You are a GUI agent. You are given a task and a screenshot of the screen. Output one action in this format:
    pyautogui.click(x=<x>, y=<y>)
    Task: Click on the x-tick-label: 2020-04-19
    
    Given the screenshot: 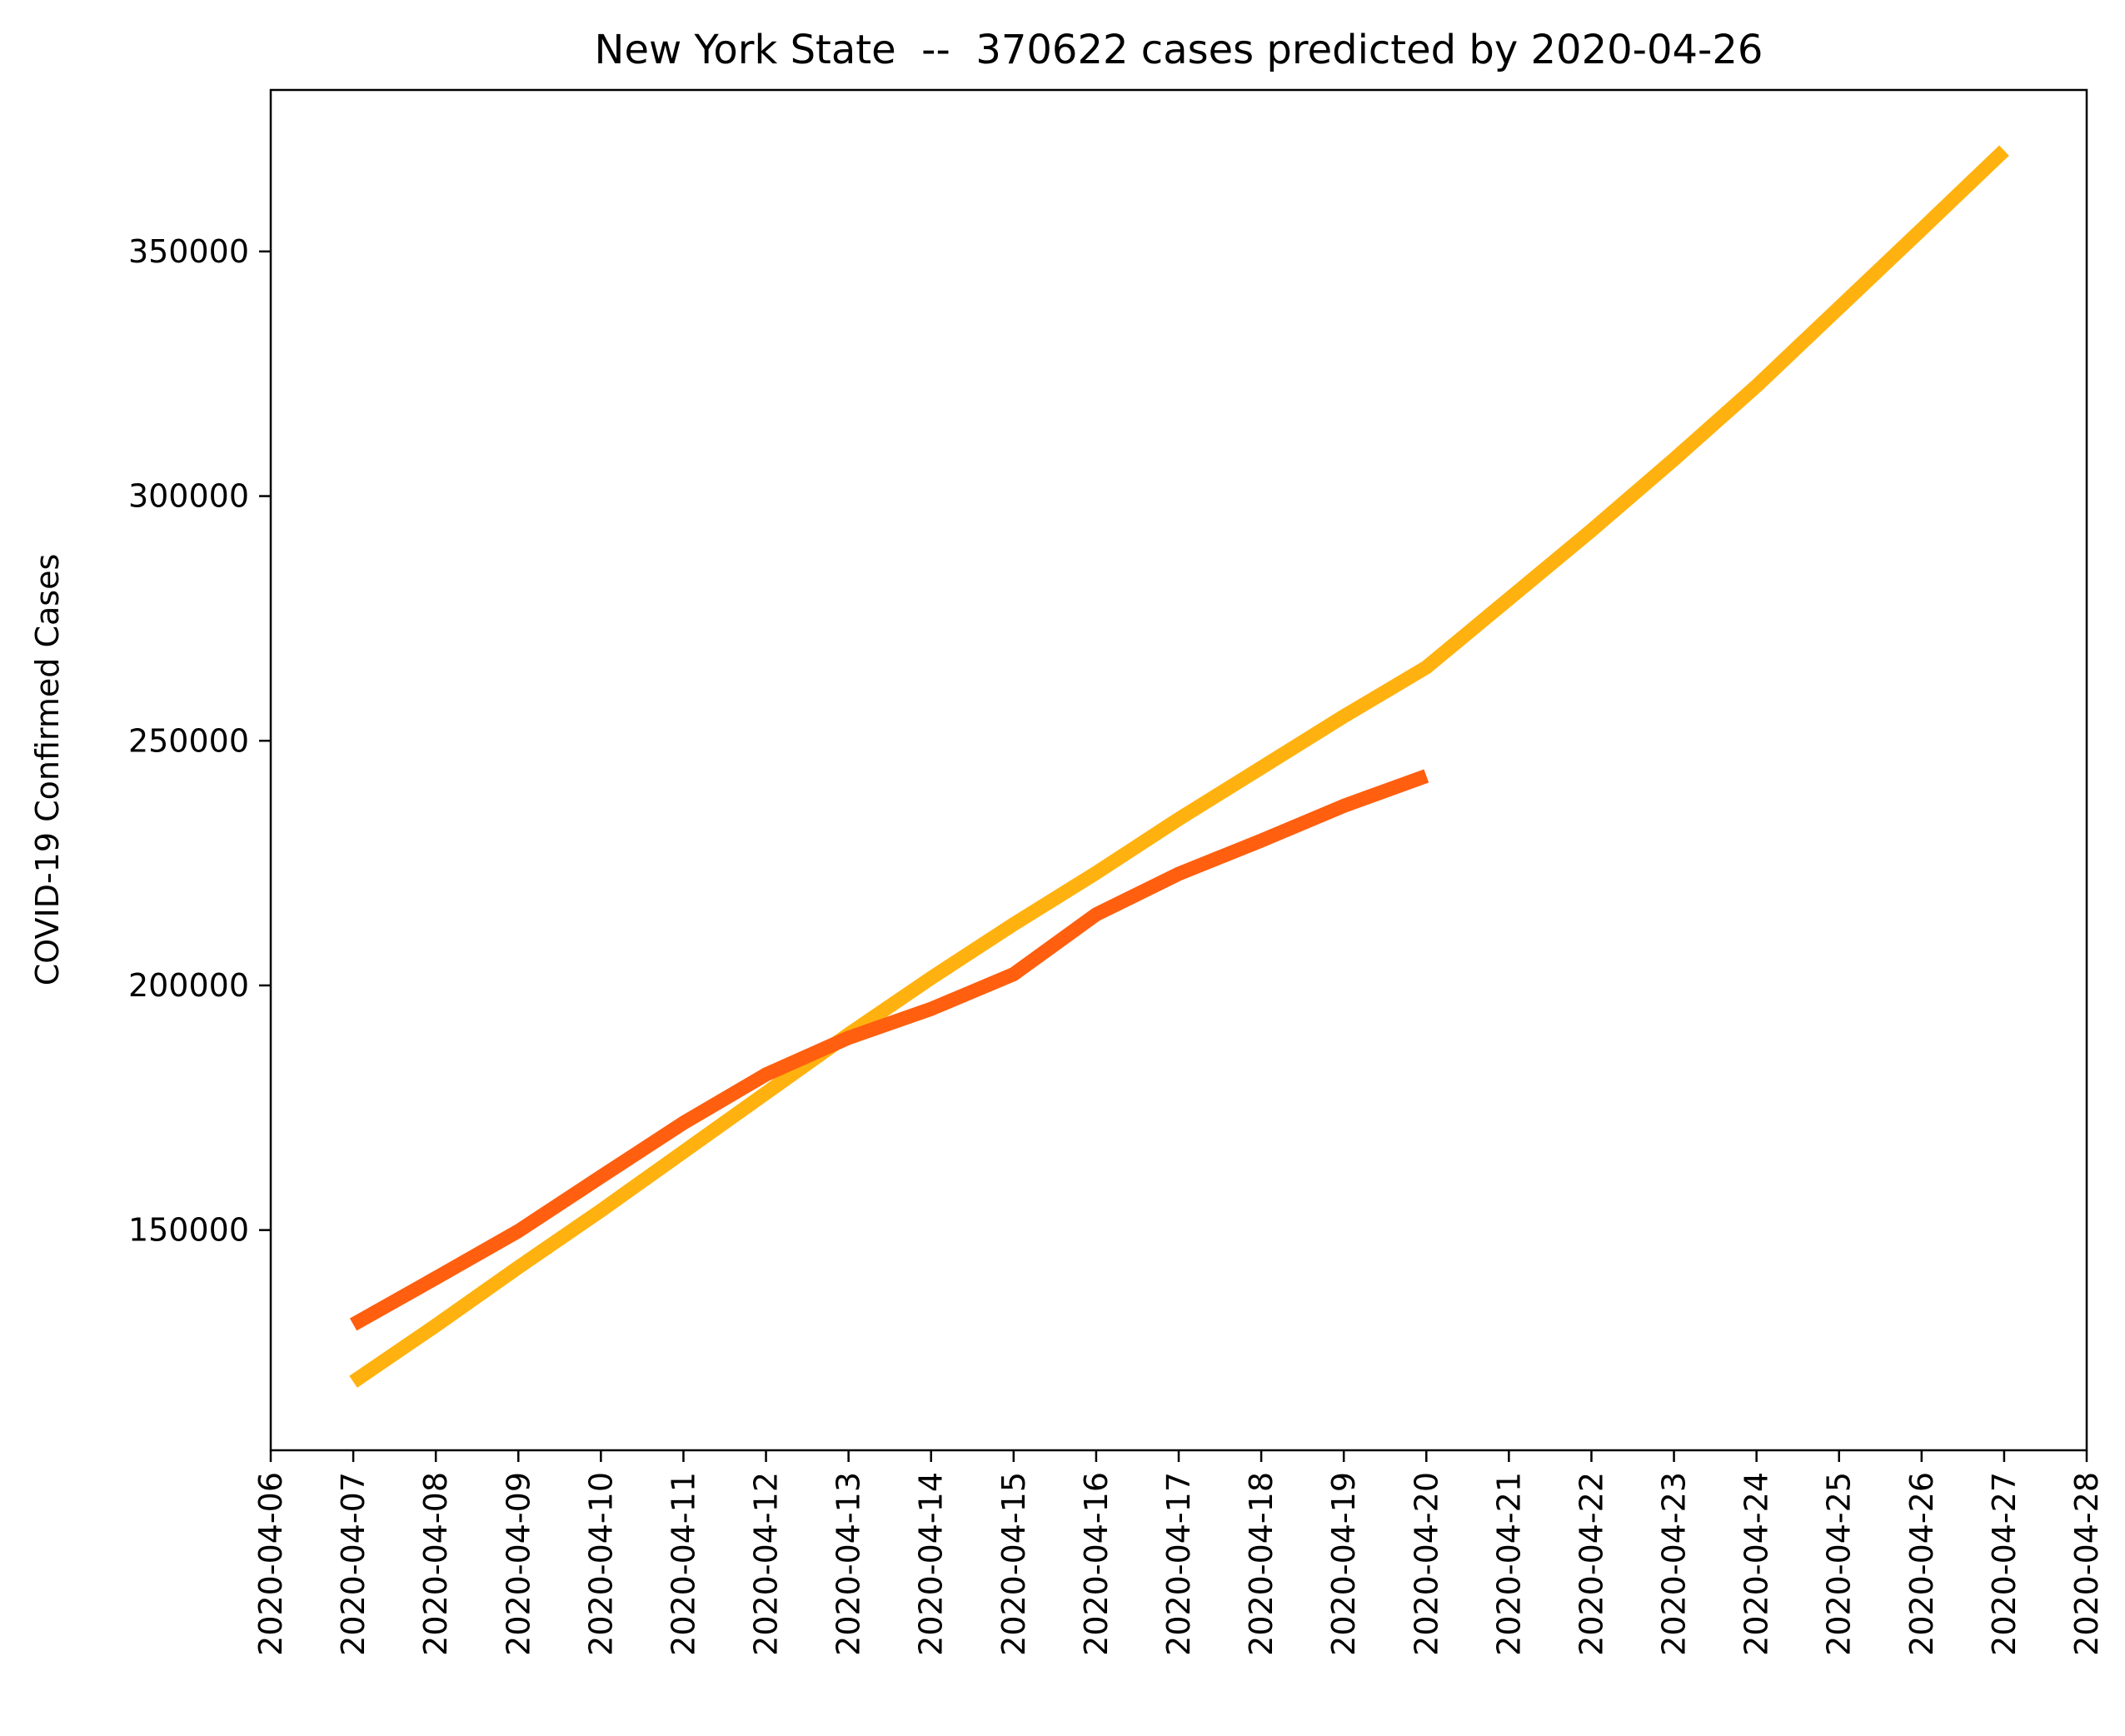 What is the action you would take?
    pyautogui.click(x=1344, y=1564)
    